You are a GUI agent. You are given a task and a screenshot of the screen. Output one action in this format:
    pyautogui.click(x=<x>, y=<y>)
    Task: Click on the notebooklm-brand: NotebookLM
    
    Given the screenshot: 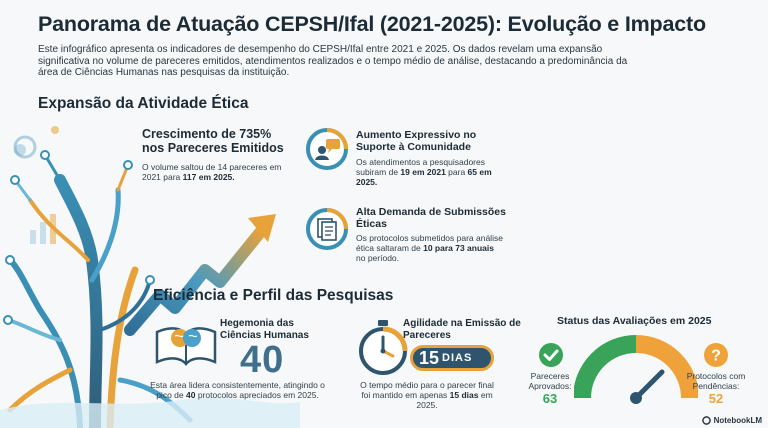 What is the action you would take?
    pyautogui.click(x=731, y=420)
    